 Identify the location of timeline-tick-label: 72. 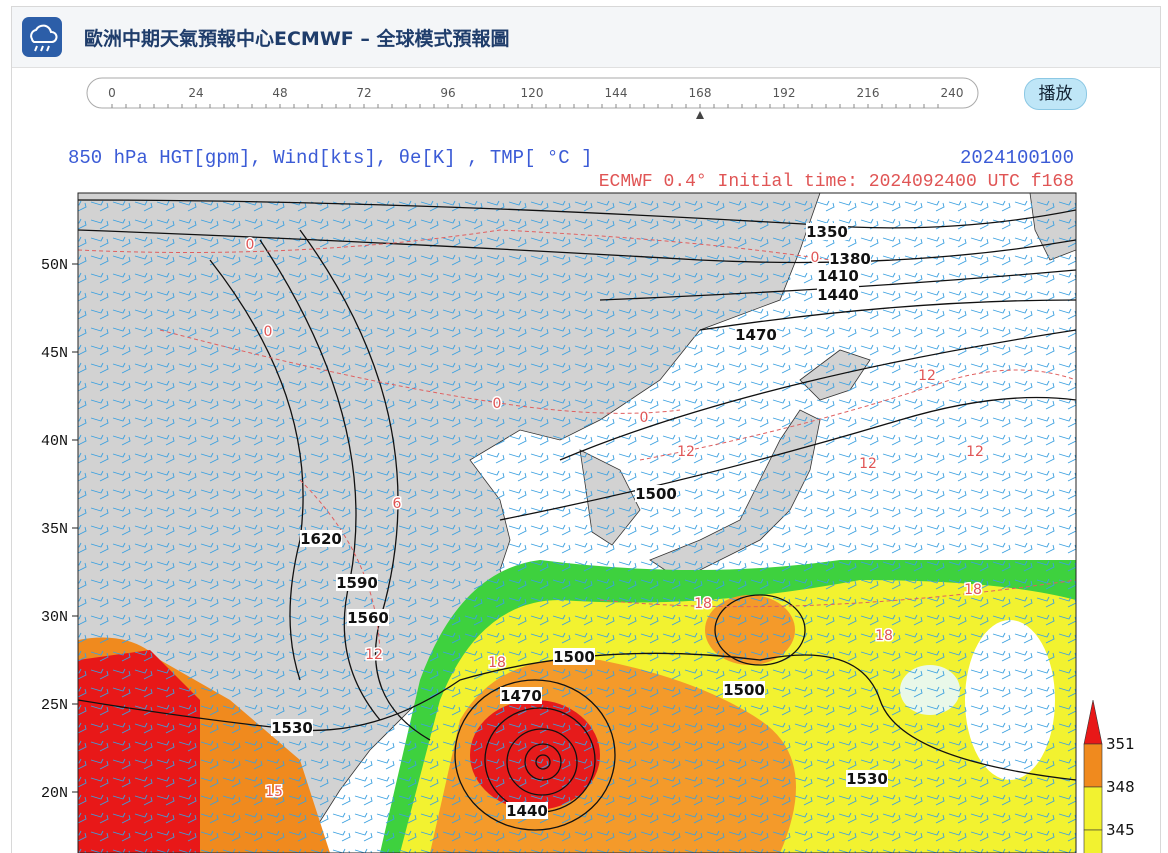
(363, 93).